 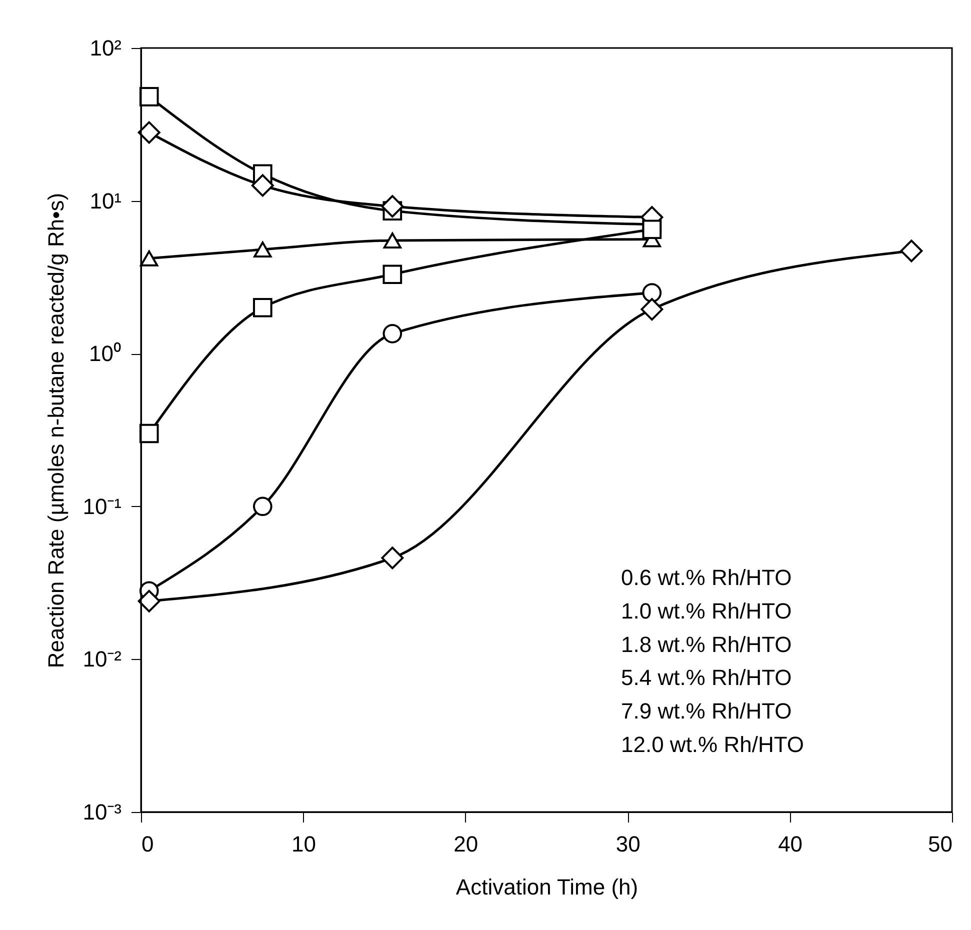 I want to click on x-tick-label: 20, so click(x=466, y=844).